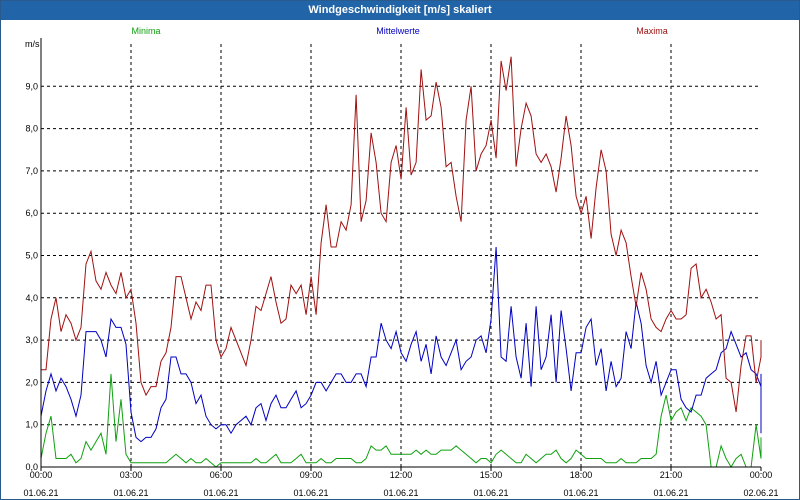 This screenshot has height=500, width=800. I want to click on y-tick-label: 2,0, so click(31, 382).